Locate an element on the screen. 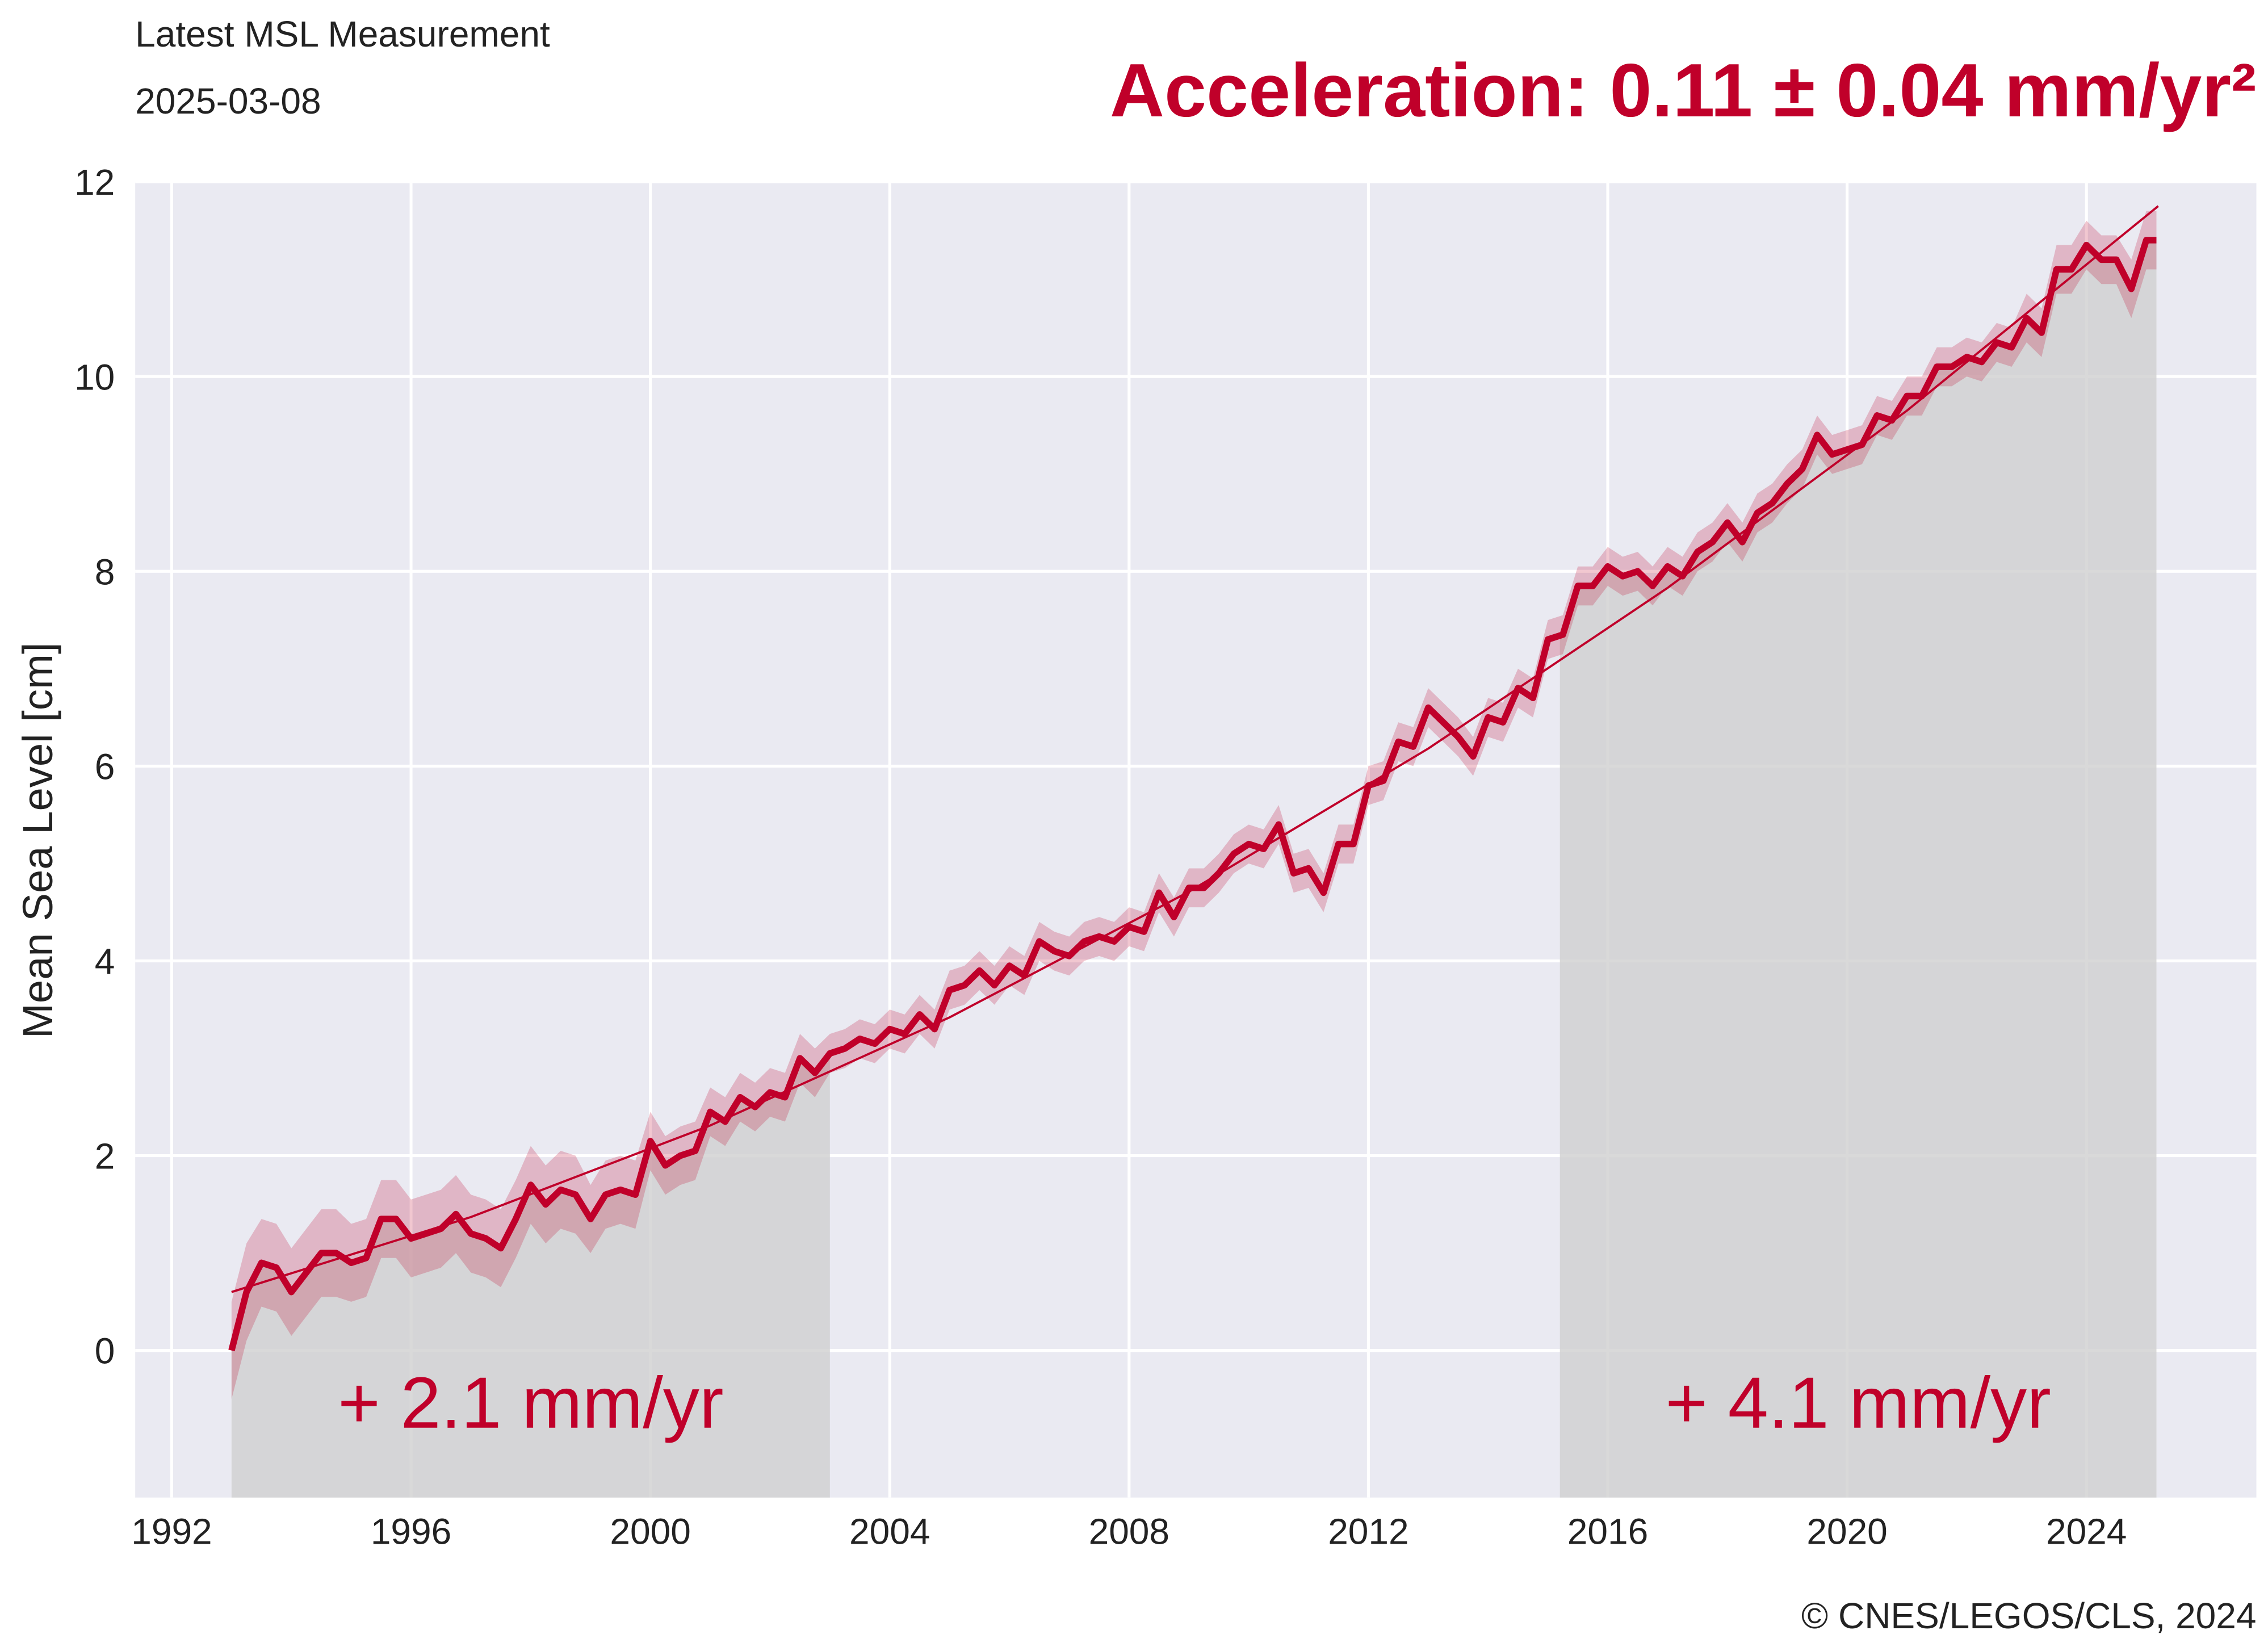 This screenshot has height=1647, width=2268. header-date: 2025-03-08 is located at coordinates (228, 101).